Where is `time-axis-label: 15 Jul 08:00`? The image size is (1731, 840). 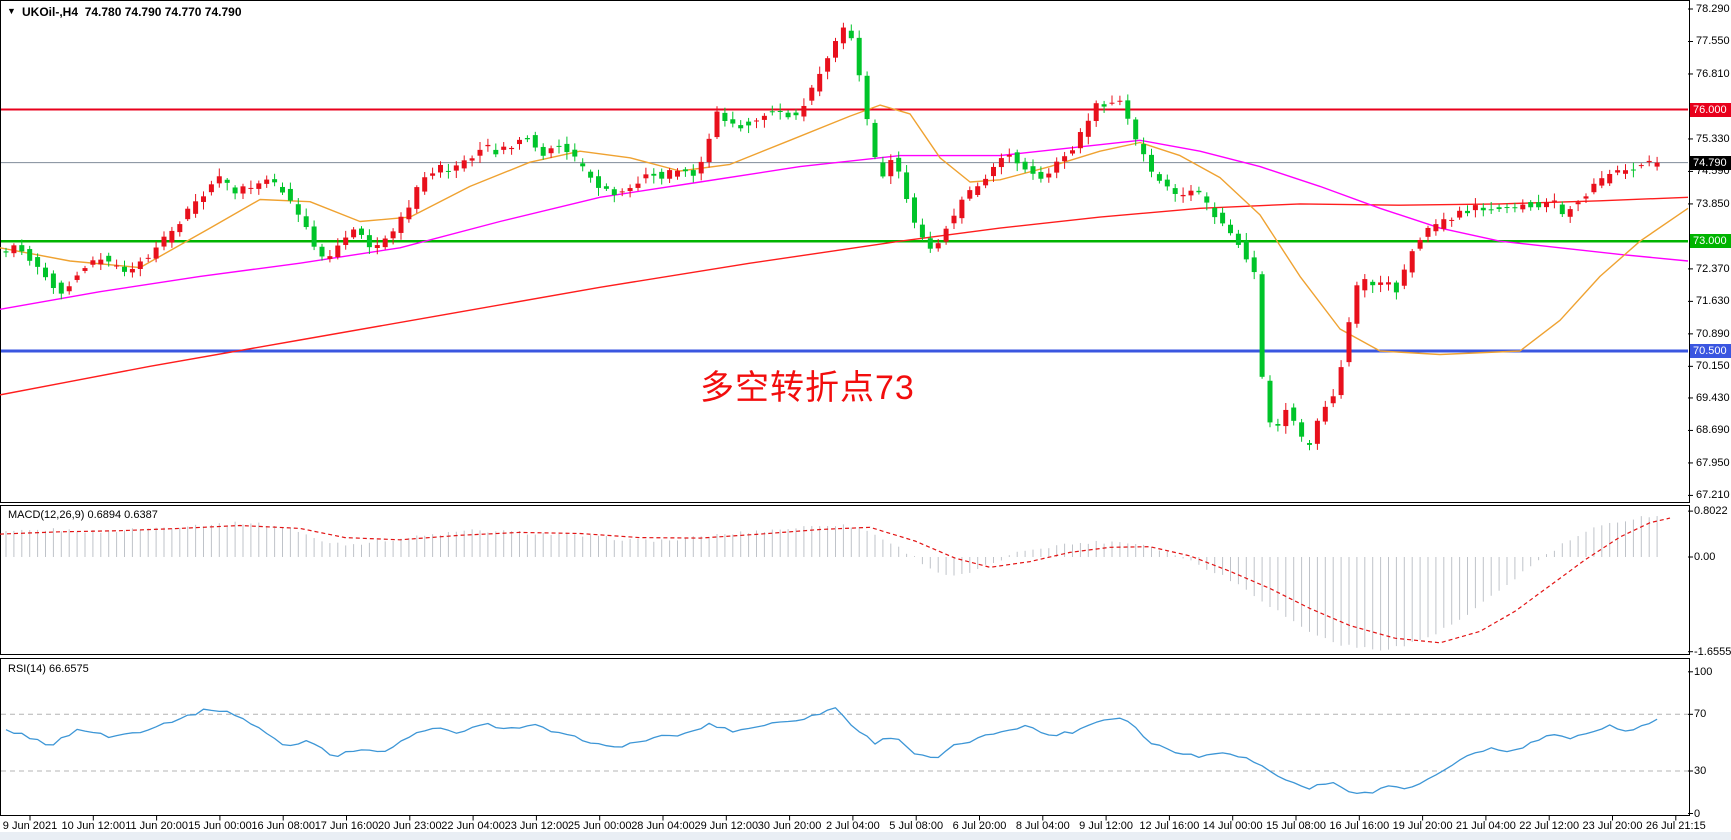 time-axis-label: 15 Jul 08:00 is located at coordinates (1296, 826).